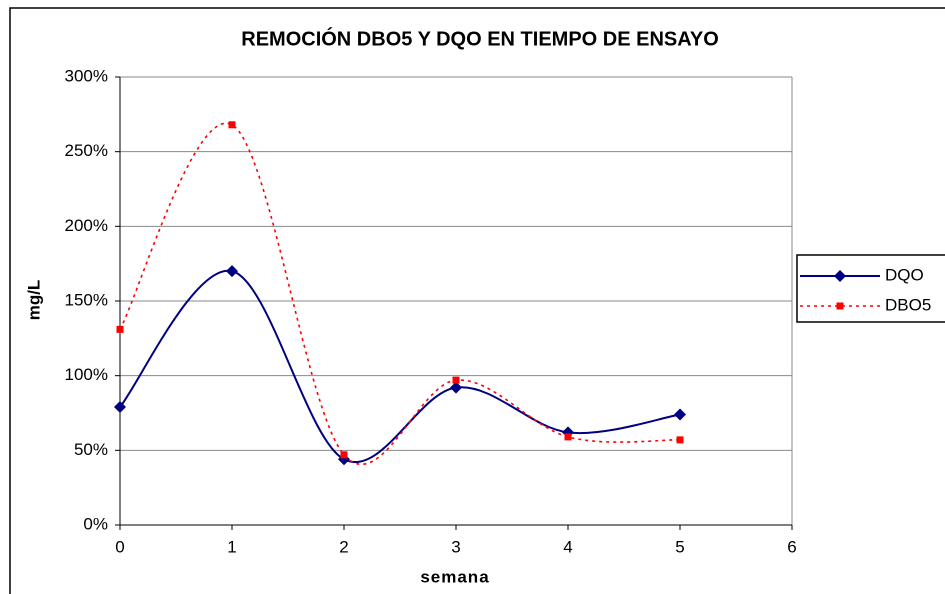 Image resolution: width=945 pixels, height=594 pixels. I want to click on x-tick-label: 0, so click(119, 546).